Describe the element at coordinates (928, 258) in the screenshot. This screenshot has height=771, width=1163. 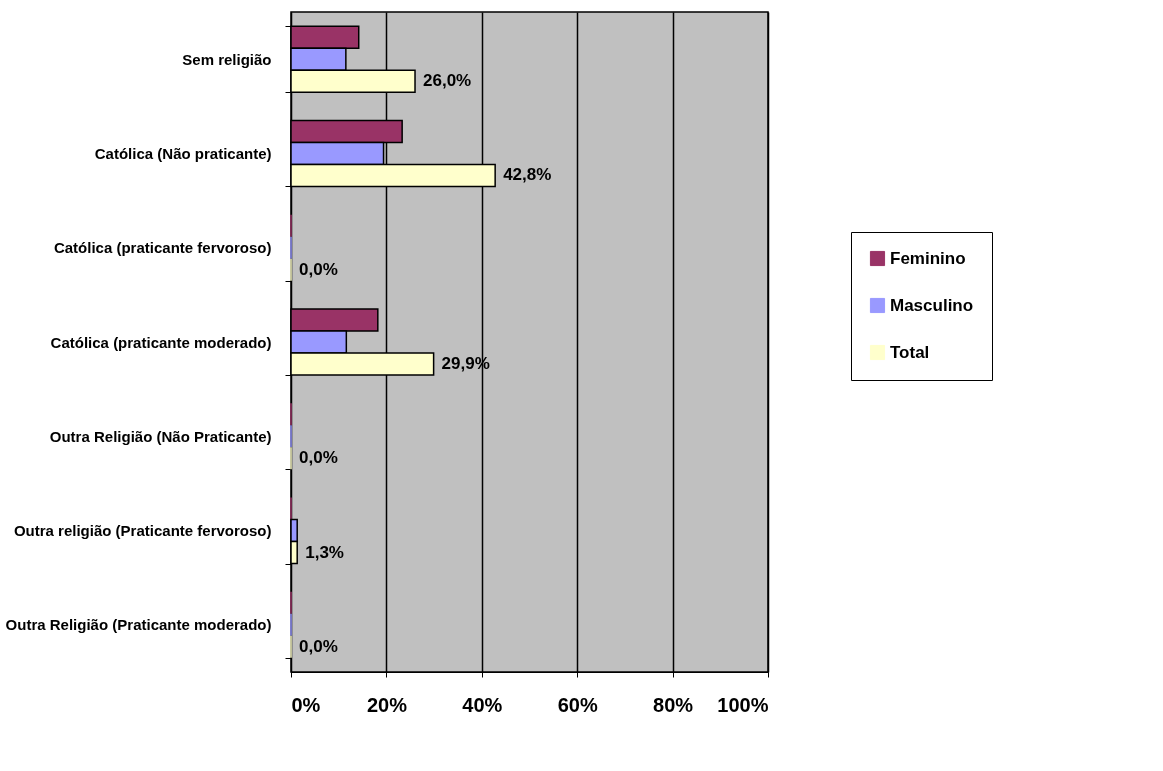
I see `legend-label: Feminino` at that location.